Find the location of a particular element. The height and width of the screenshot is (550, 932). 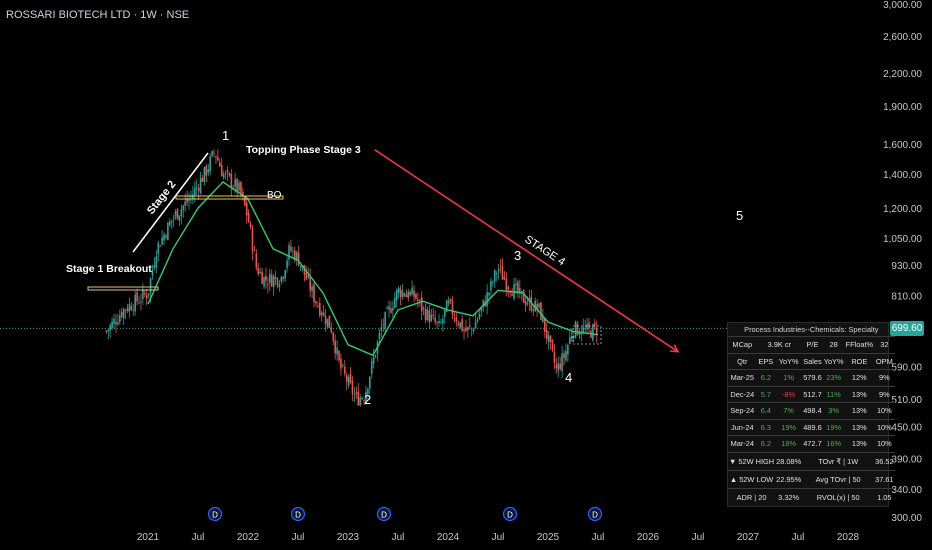

cell-sales: 489.6 is located at coordinates (812, 427).